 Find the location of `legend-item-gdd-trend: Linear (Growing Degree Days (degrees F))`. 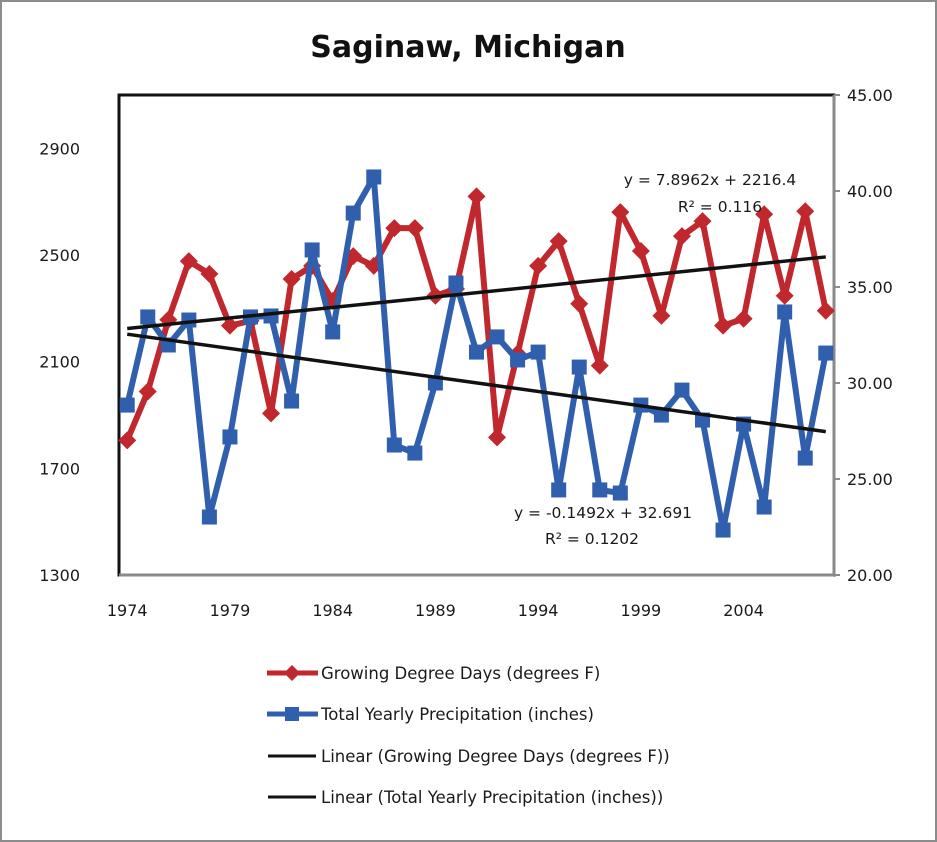

legend-item-gdd-trend: Linear (Growing Degree Days (degrees F)) is located at coordinates (469, 756).